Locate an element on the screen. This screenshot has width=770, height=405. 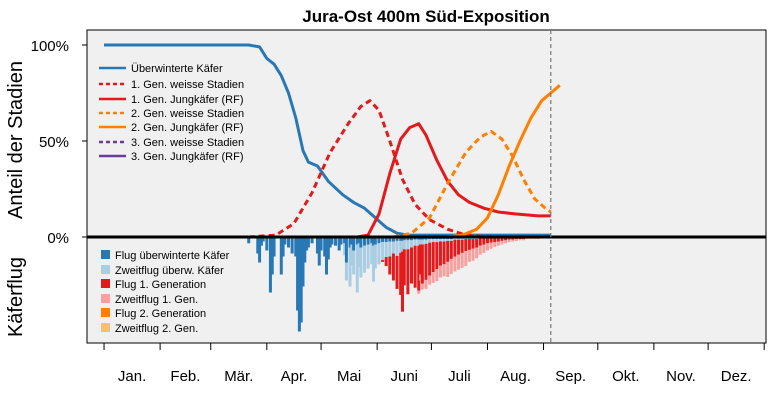
legend-item-gen3-young: 3. Gen. Jungkäfer (RF) is located at coordinates (171, 157).